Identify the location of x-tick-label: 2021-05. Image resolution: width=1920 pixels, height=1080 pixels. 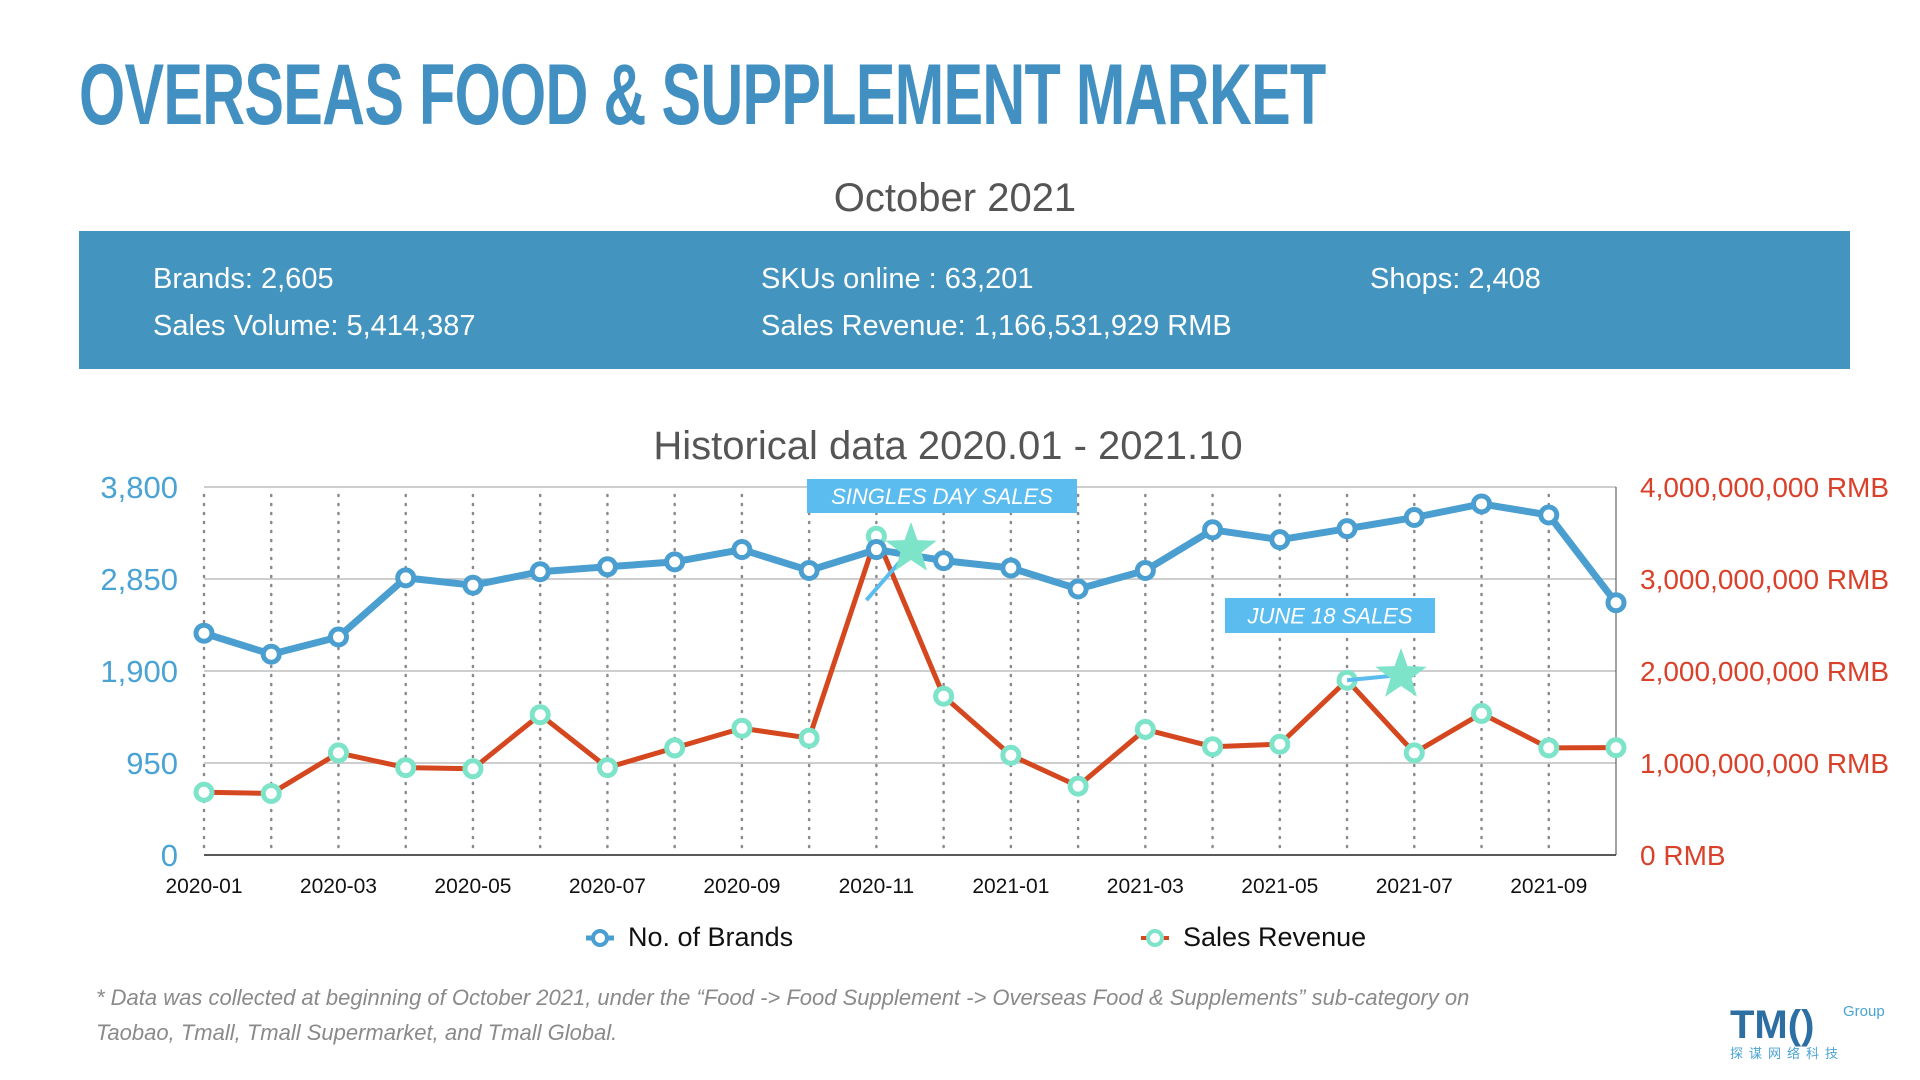
(1279, 886).